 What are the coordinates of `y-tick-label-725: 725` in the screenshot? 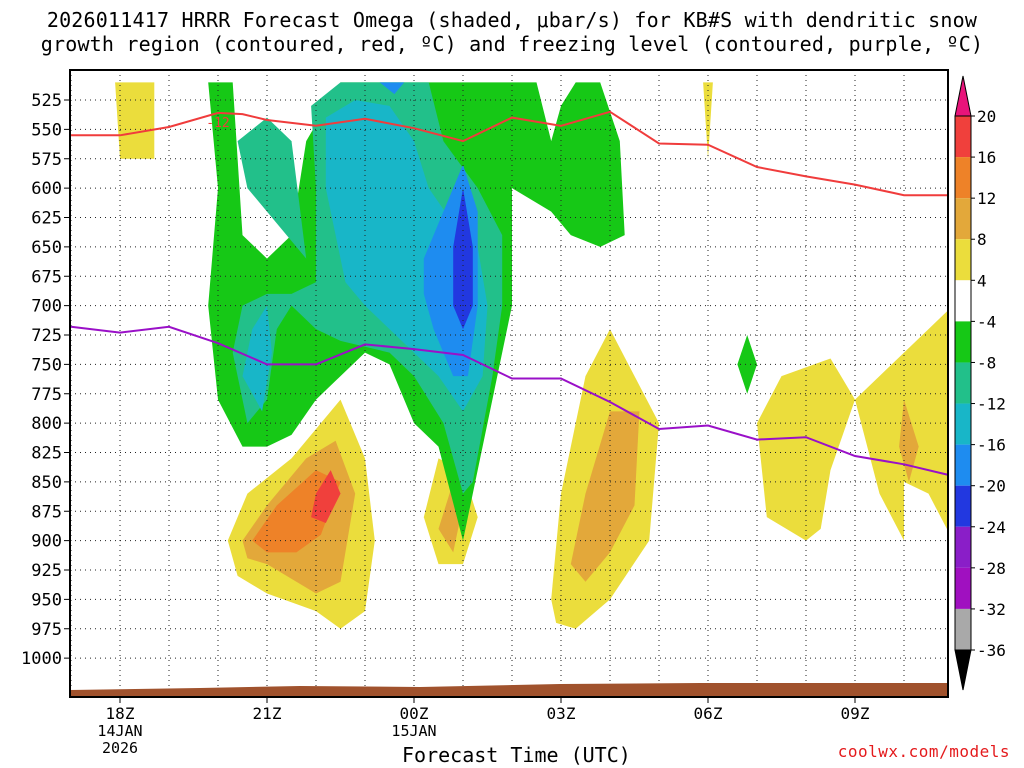 It's located at (46, 336).